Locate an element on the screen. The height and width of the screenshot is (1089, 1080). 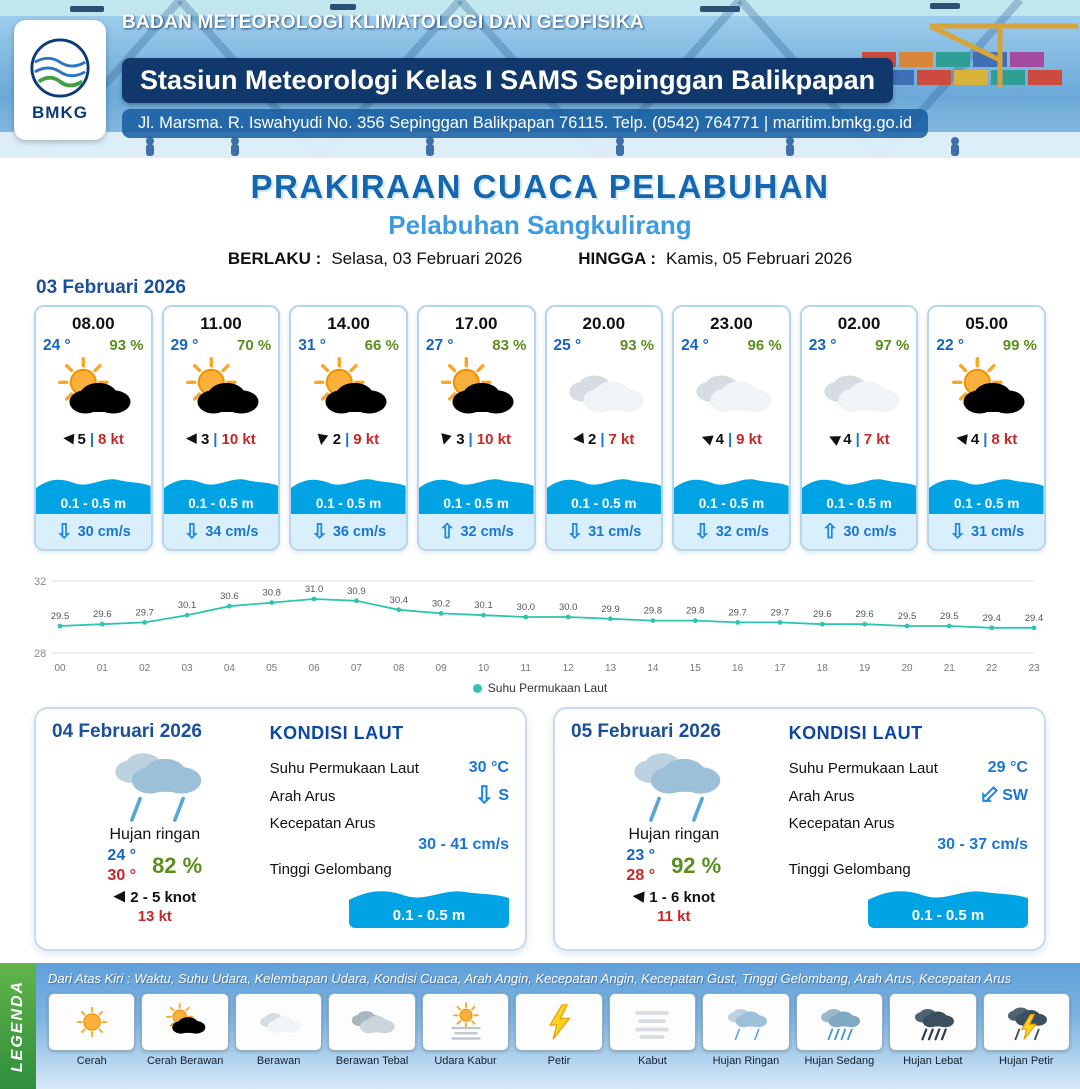
svg-text: 21 is located at coordinates (950, 668).